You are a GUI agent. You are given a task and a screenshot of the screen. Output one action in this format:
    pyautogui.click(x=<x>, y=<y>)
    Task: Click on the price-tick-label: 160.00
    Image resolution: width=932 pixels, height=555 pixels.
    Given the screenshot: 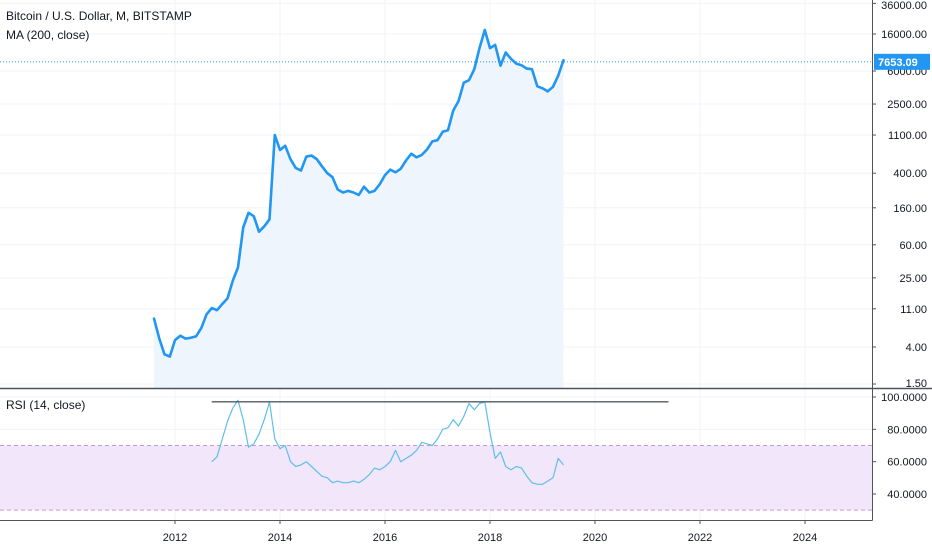 What is the action you would take?
    pyautogui.click(x=910, y=209)
    